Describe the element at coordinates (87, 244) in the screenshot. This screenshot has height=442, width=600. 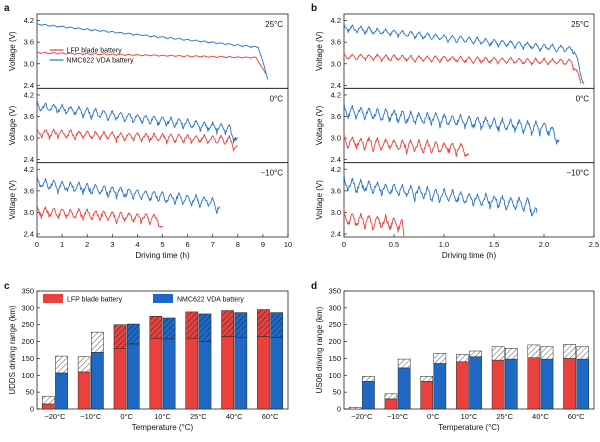
I see `x-tick-label: 2` at that location.